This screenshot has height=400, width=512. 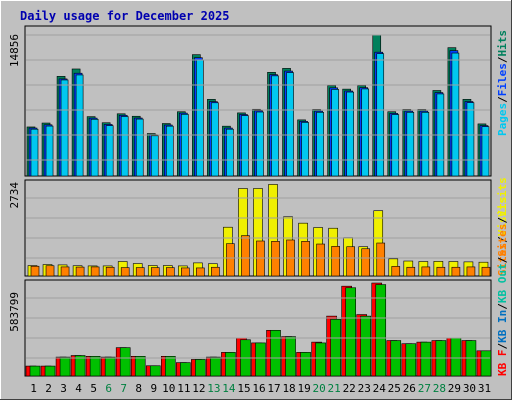 I want to click on day-label-11: 11, so click(x=183, y=388).